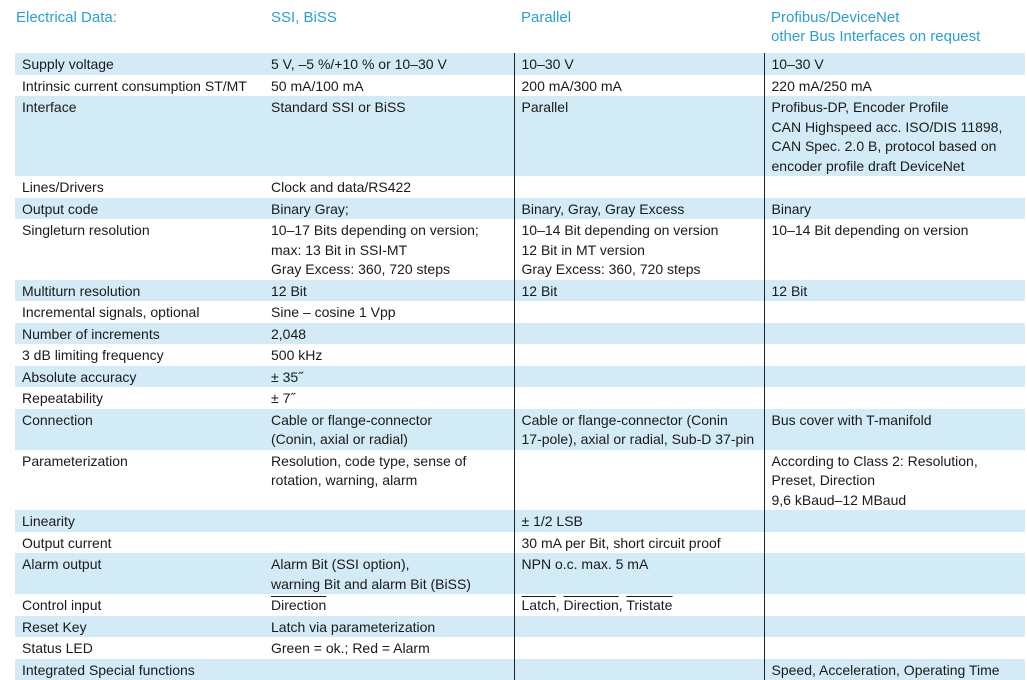  I want to click on row-label: Output code, so click(139, 209).